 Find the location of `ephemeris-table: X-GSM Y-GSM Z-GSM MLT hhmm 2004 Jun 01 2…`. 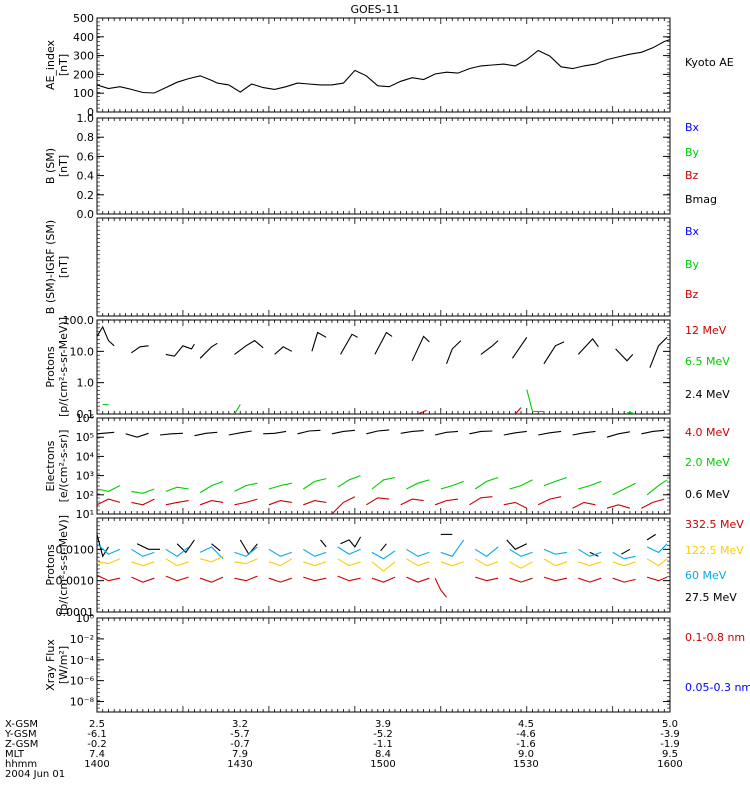

ephemeris-table: X-GSM Y-GSM Z-GSM MLT hhmm 2004 Jun 01 2… is located at coordinates (343, 749).